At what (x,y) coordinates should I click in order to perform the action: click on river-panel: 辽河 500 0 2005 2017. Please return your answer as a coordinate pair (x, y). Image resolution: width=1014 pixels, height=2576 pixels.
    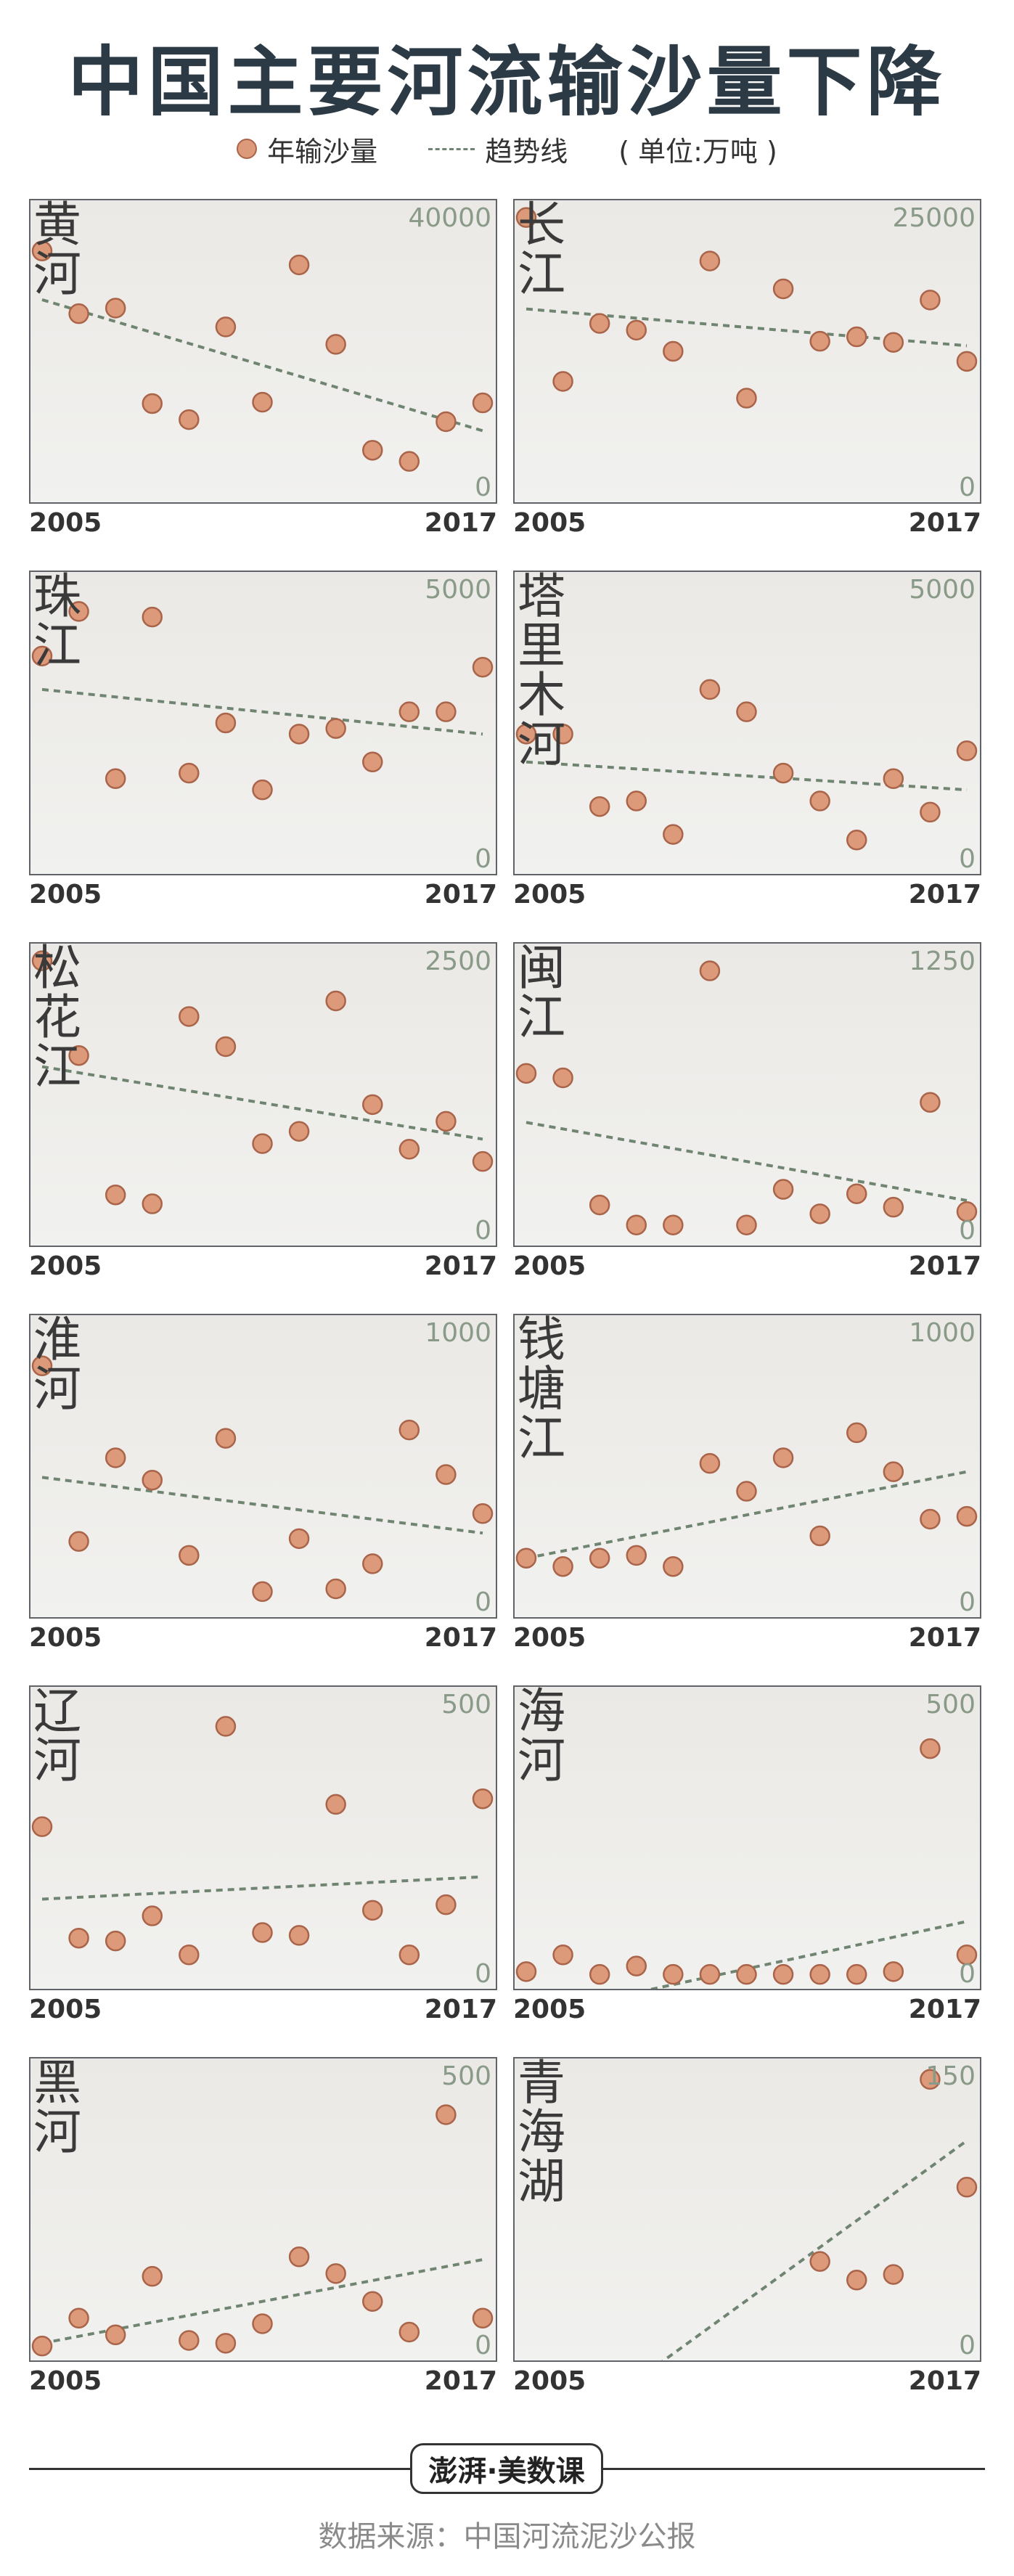
    Looking at the image, I should click on (263, 1854).